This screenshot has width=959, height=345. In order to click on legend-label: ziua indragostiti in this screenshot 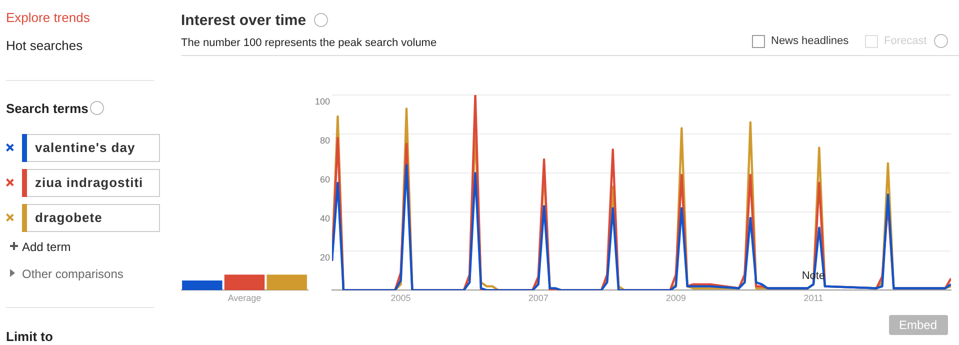, I will do `click(89, 182)`.